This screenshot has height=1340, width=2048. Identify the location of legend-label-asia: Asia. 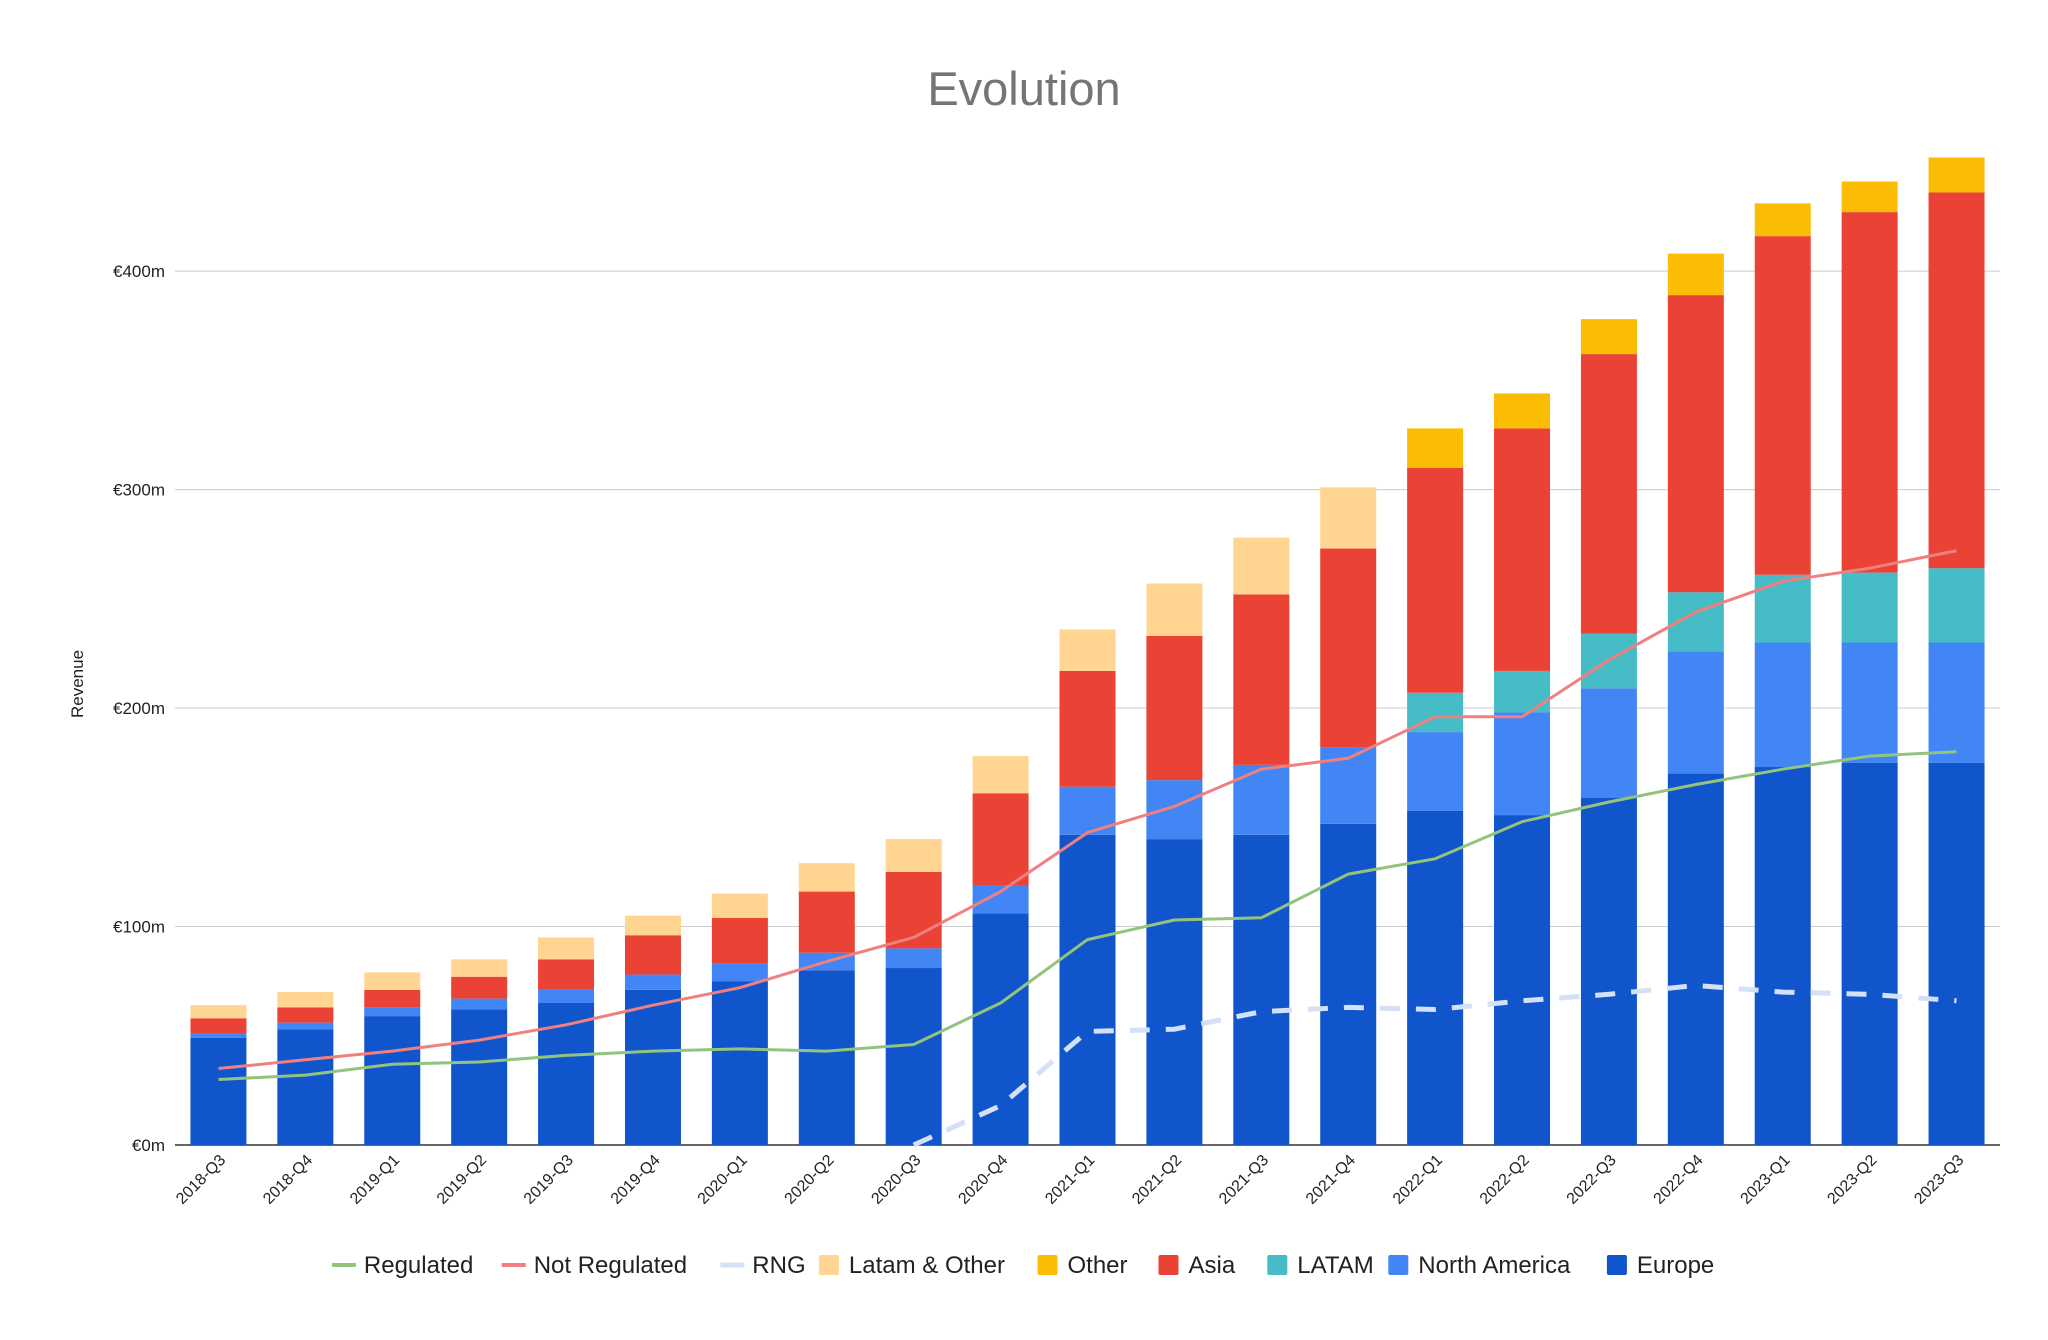
(1212, 1265).